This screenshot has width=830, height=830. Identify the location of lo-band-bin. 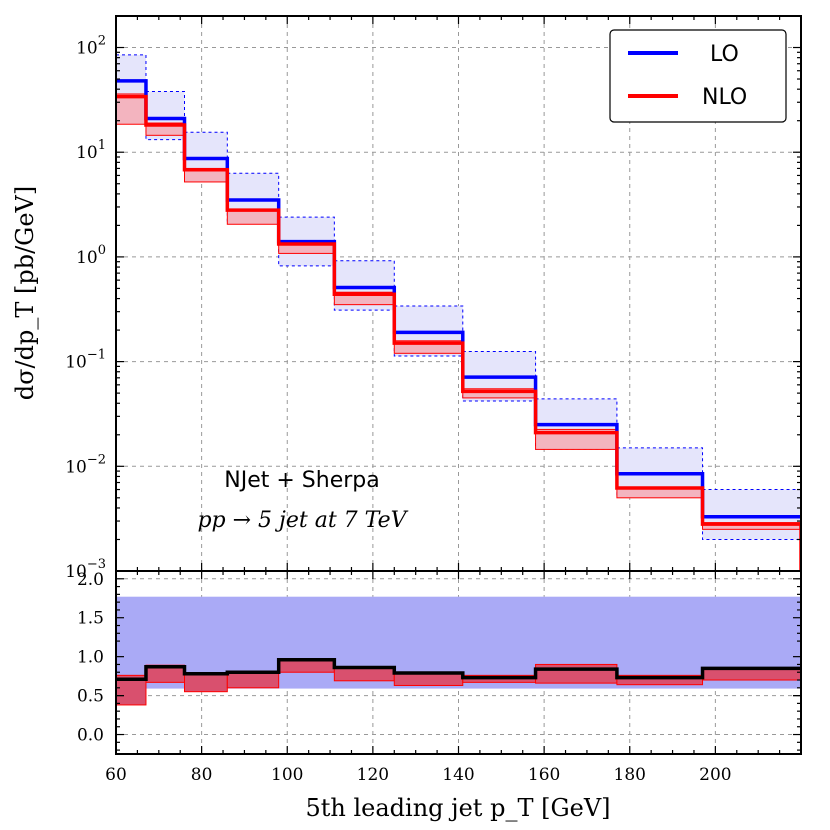
(751, 514).